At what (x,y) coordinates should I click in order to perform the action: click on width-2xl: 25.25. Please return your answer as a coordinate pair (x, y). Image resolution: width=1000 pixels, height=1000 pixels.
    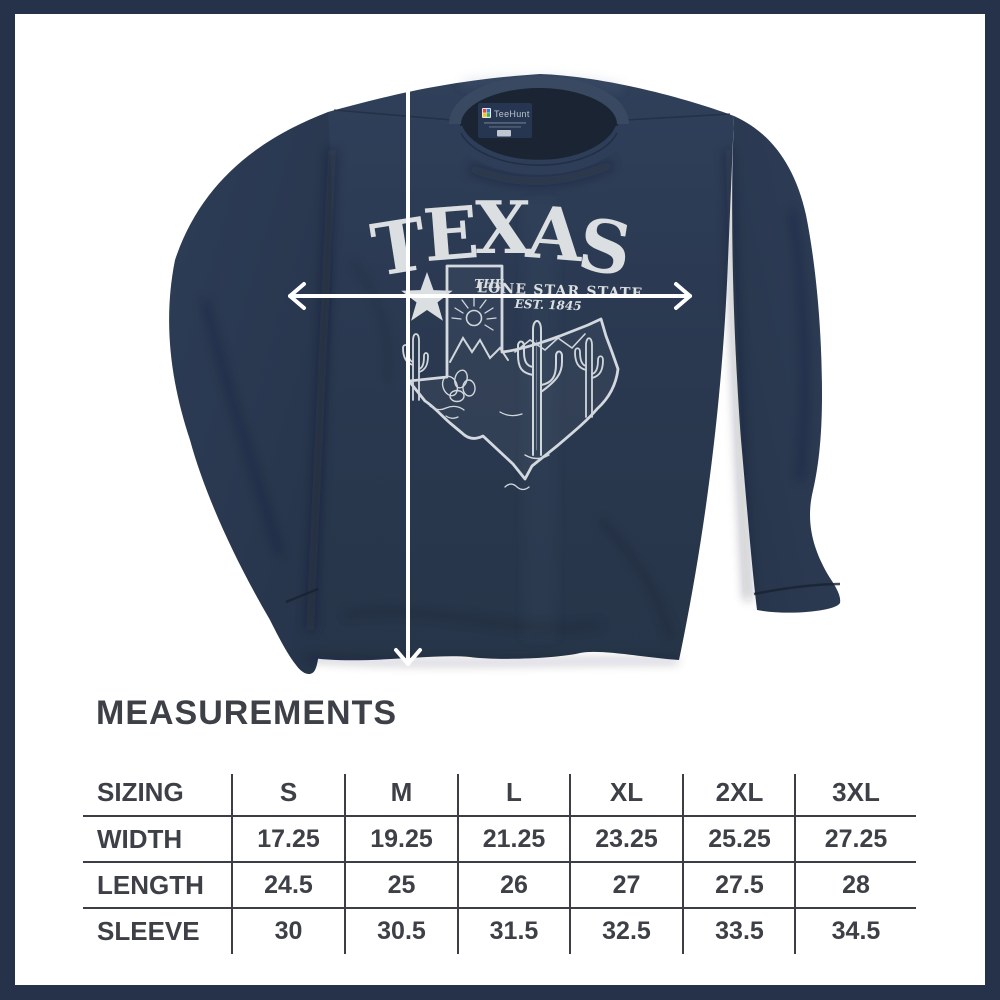
    Looking at the image, I should click on (739, 839).